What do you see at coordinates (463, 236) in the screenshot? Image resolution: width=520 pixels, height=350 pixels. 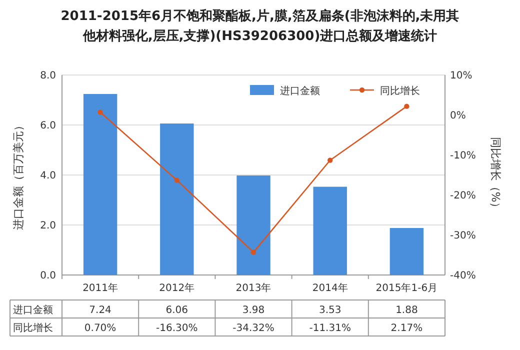 I see `y2-tick-label: -30%` at bounding box center [463, 236].